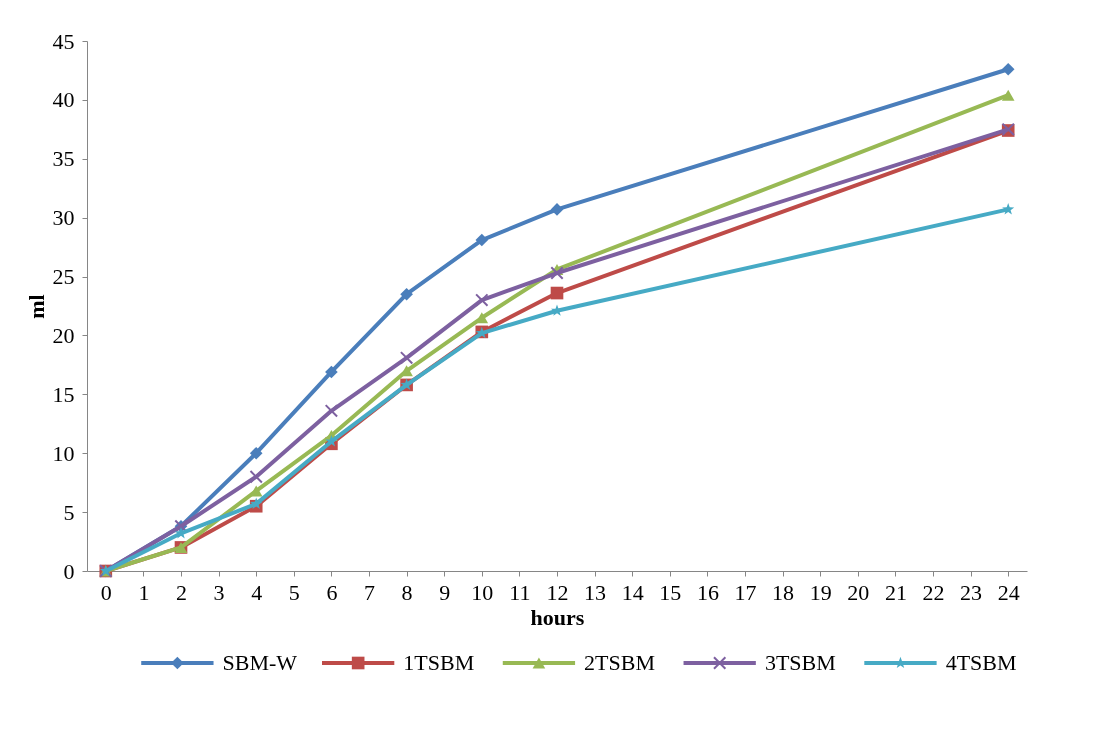 This screenshot has width=1108, height=749. What do you see at coordinates (783, 592) in the screenshot?
I see `x-tick-label: 18` at bounding box center [783, 592].